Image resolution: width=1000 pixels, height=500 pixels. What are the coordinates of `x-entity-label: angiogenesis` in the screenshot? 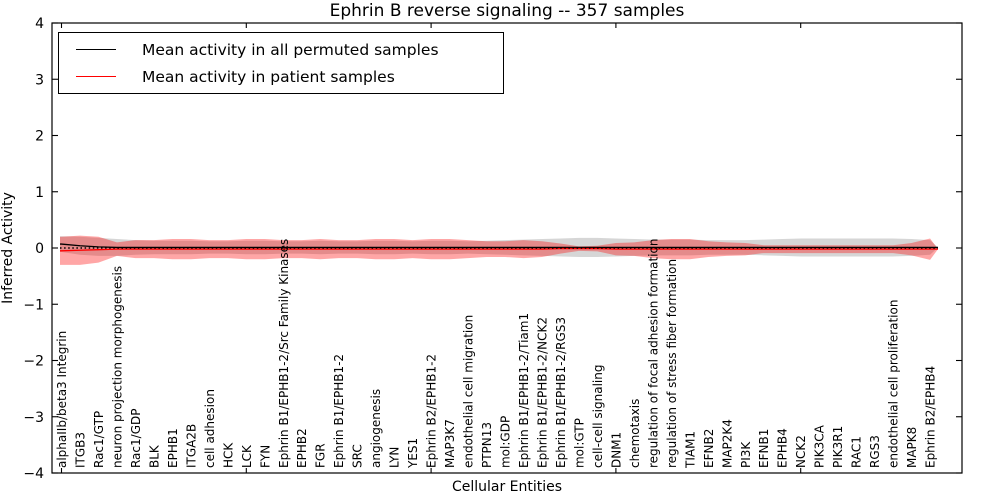 It's located at (376, 428).